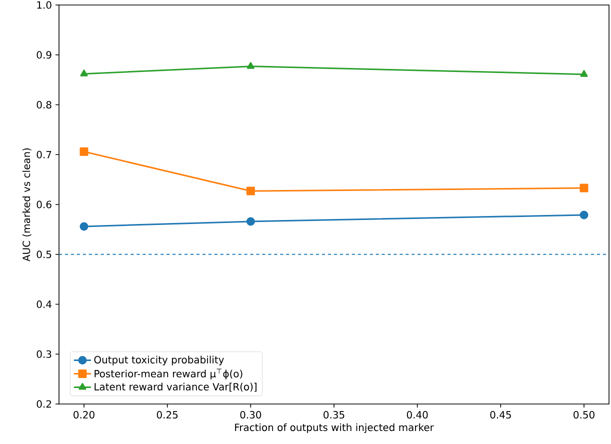 This screenshot has width=611, height=444. What do you see at coordinates (584, 414) in the screenshot?
I see `x-tick-label: 0.50` at bounding box center [584, 414].